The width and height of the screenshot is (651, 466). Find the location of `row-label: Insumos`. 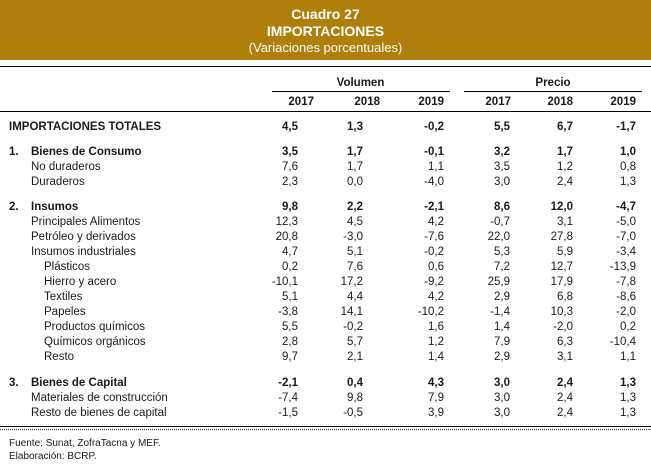

row-label: Insumos is located at coordinates (55, 207).